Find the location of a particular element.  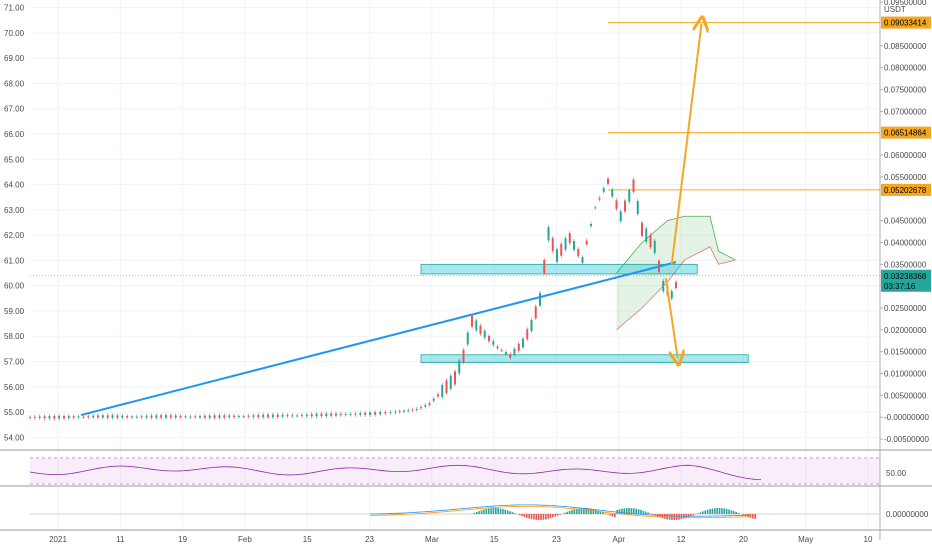

x-axis-tick: 23 is located at coordinates (369, 539).